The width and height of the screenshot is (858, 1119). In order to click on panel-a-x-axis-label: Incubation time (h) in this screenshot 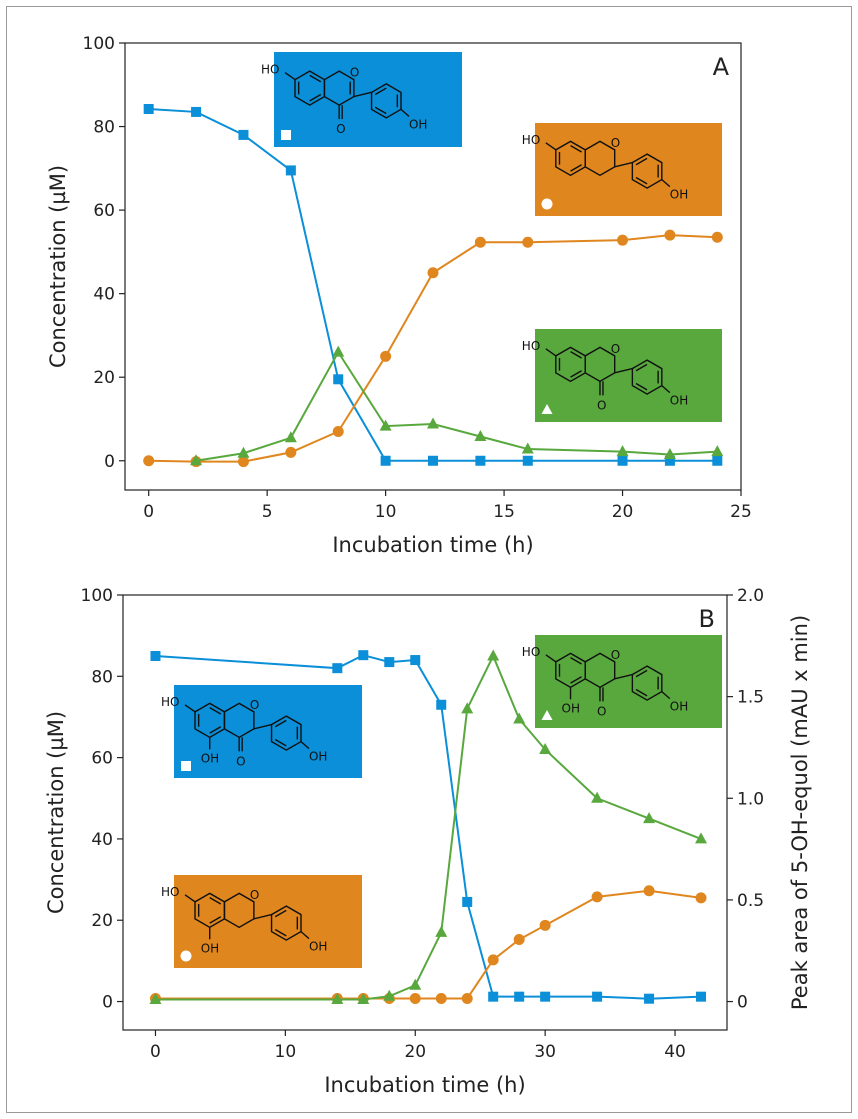, I will do `click(432, 545)`.